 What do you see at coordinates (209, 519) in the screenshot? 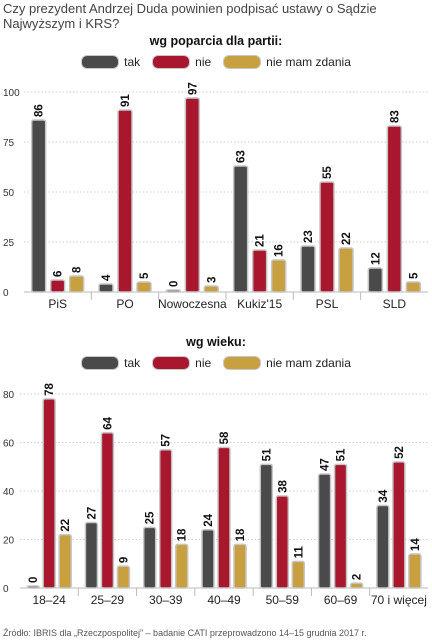
I see `value-label: 24` at bounding box center [209, 519].